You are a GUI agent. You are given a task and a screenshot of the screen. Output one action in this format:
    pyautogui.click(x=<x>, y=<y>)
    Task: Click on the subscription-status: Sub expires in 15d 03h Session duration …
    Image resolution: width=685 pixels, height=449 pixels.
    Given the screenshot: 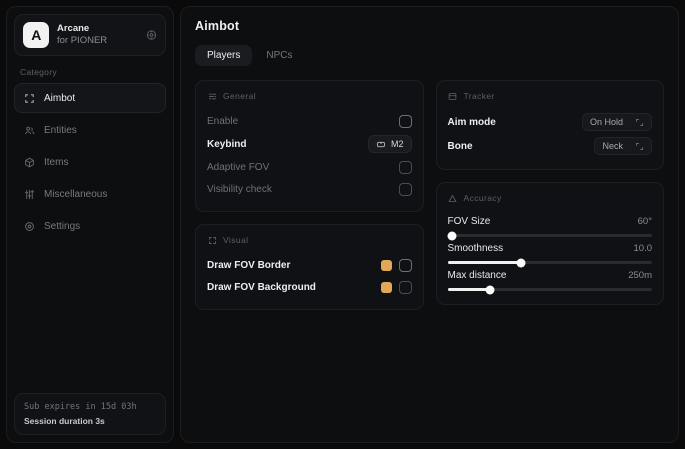 What is the action you would take?
    pyautogui.click(x=90, y=414)
    